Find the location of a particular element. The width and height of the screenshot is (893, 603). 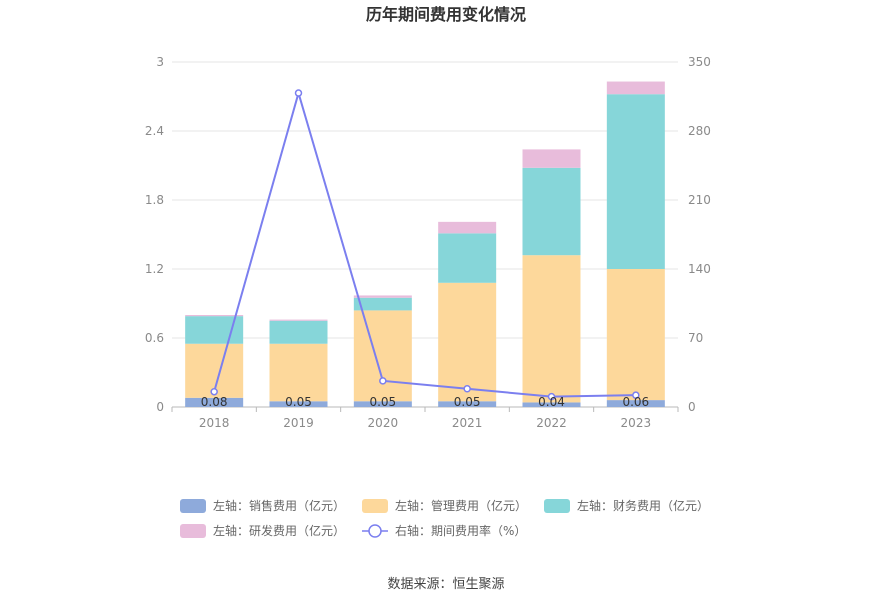

left-axis-tick-label: 0 is located at coordinates (160, 407).